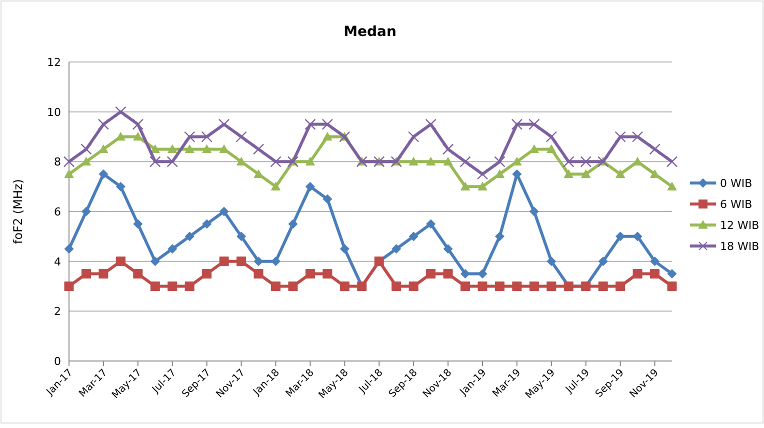 The height and width of the screenshot is (428, 764). I want to click on y-tick-label: 2, so click(57, 311).